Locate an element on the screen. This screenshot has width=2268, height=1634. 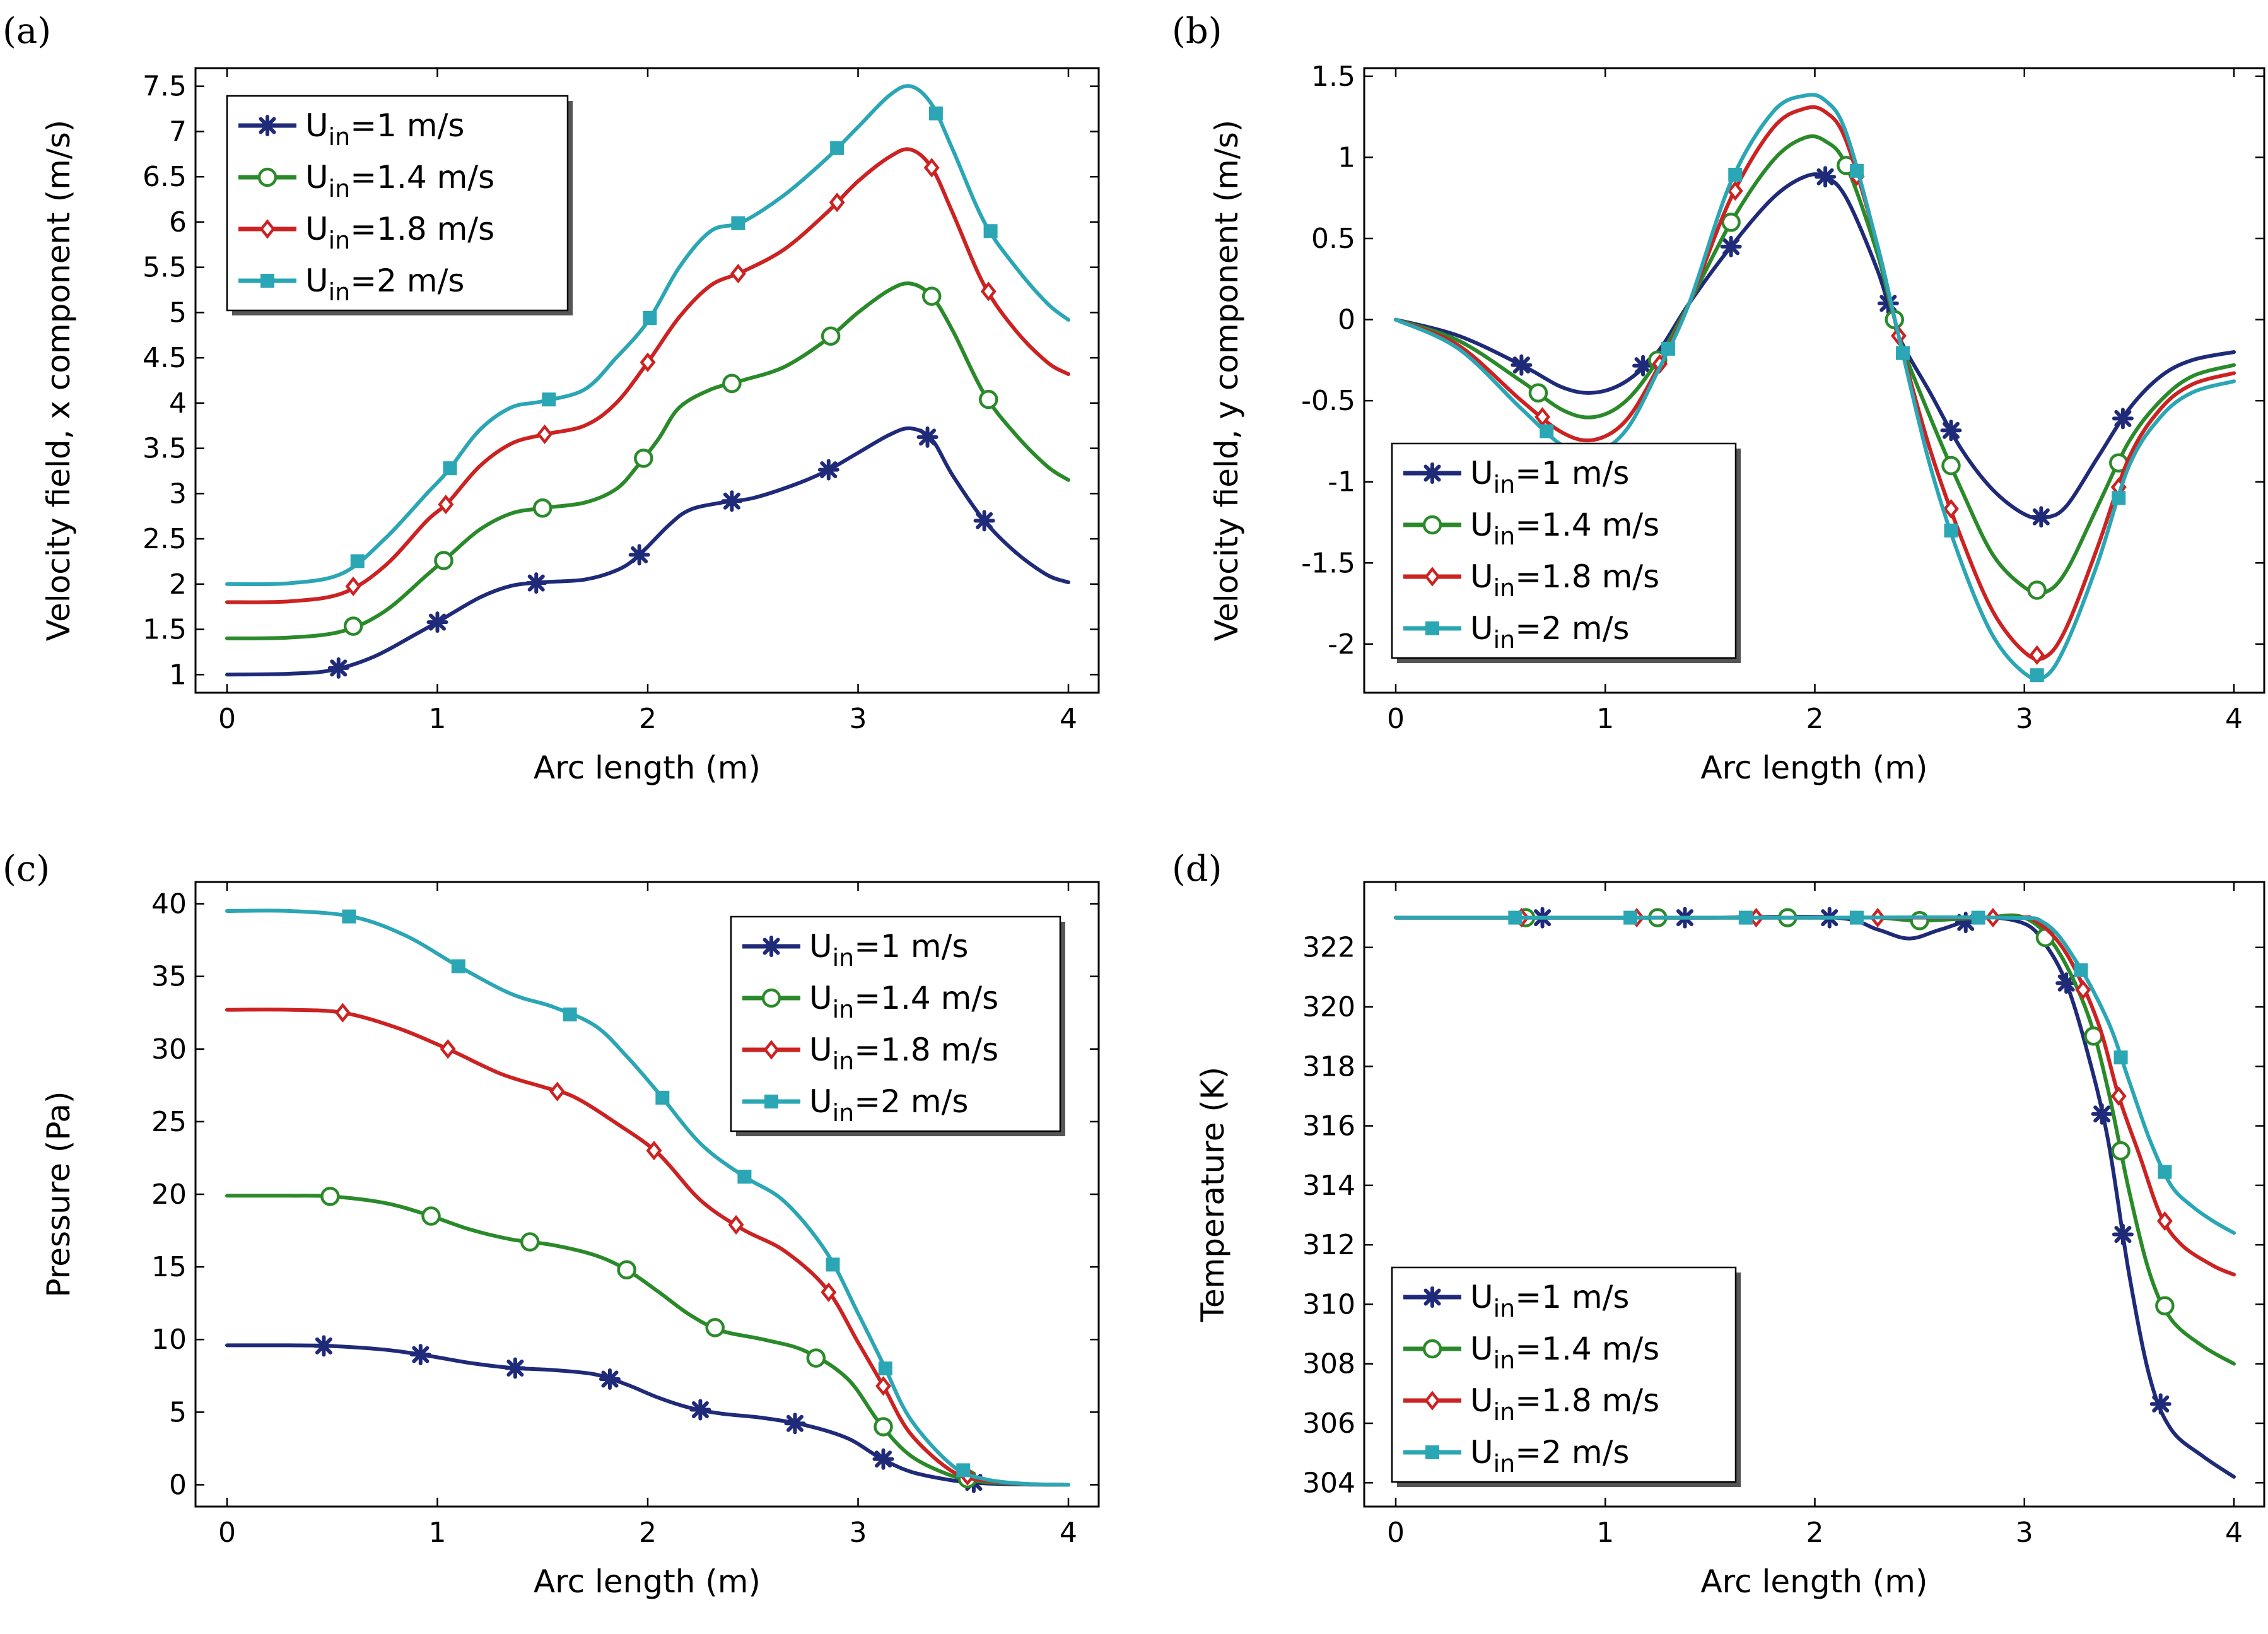
plot-area is located at coordinates (647, 1200).